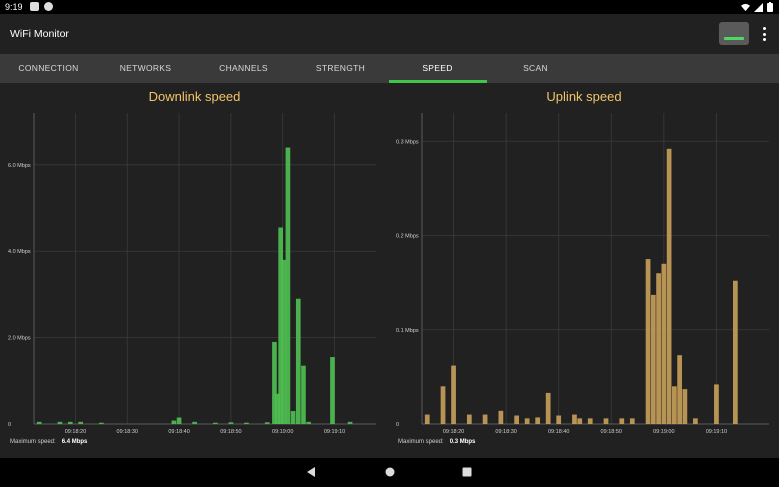 Image resolution: width=779 pixels, height=487 pixels. Describe the element at coordinates (145, 68) in the screenshot. I see `tab-networks: NETWORKS` at that location.